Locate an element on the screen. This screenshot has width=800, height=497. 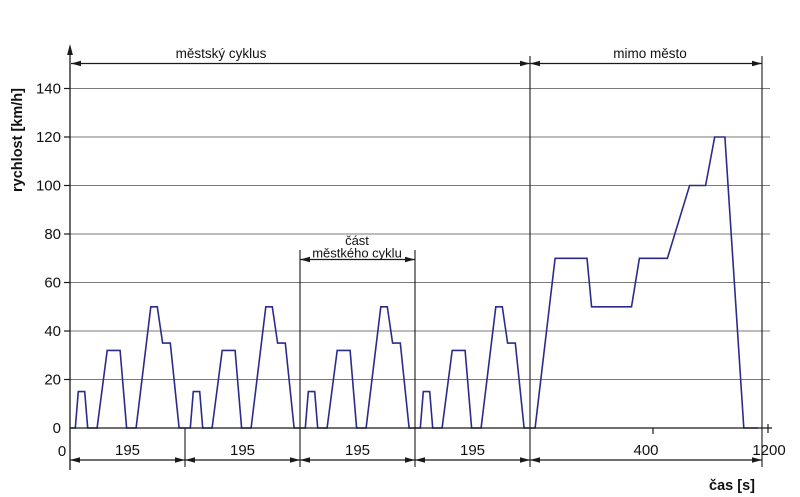
dim-segment-3-arrow-left-icon is located at coordinates (305, 460).